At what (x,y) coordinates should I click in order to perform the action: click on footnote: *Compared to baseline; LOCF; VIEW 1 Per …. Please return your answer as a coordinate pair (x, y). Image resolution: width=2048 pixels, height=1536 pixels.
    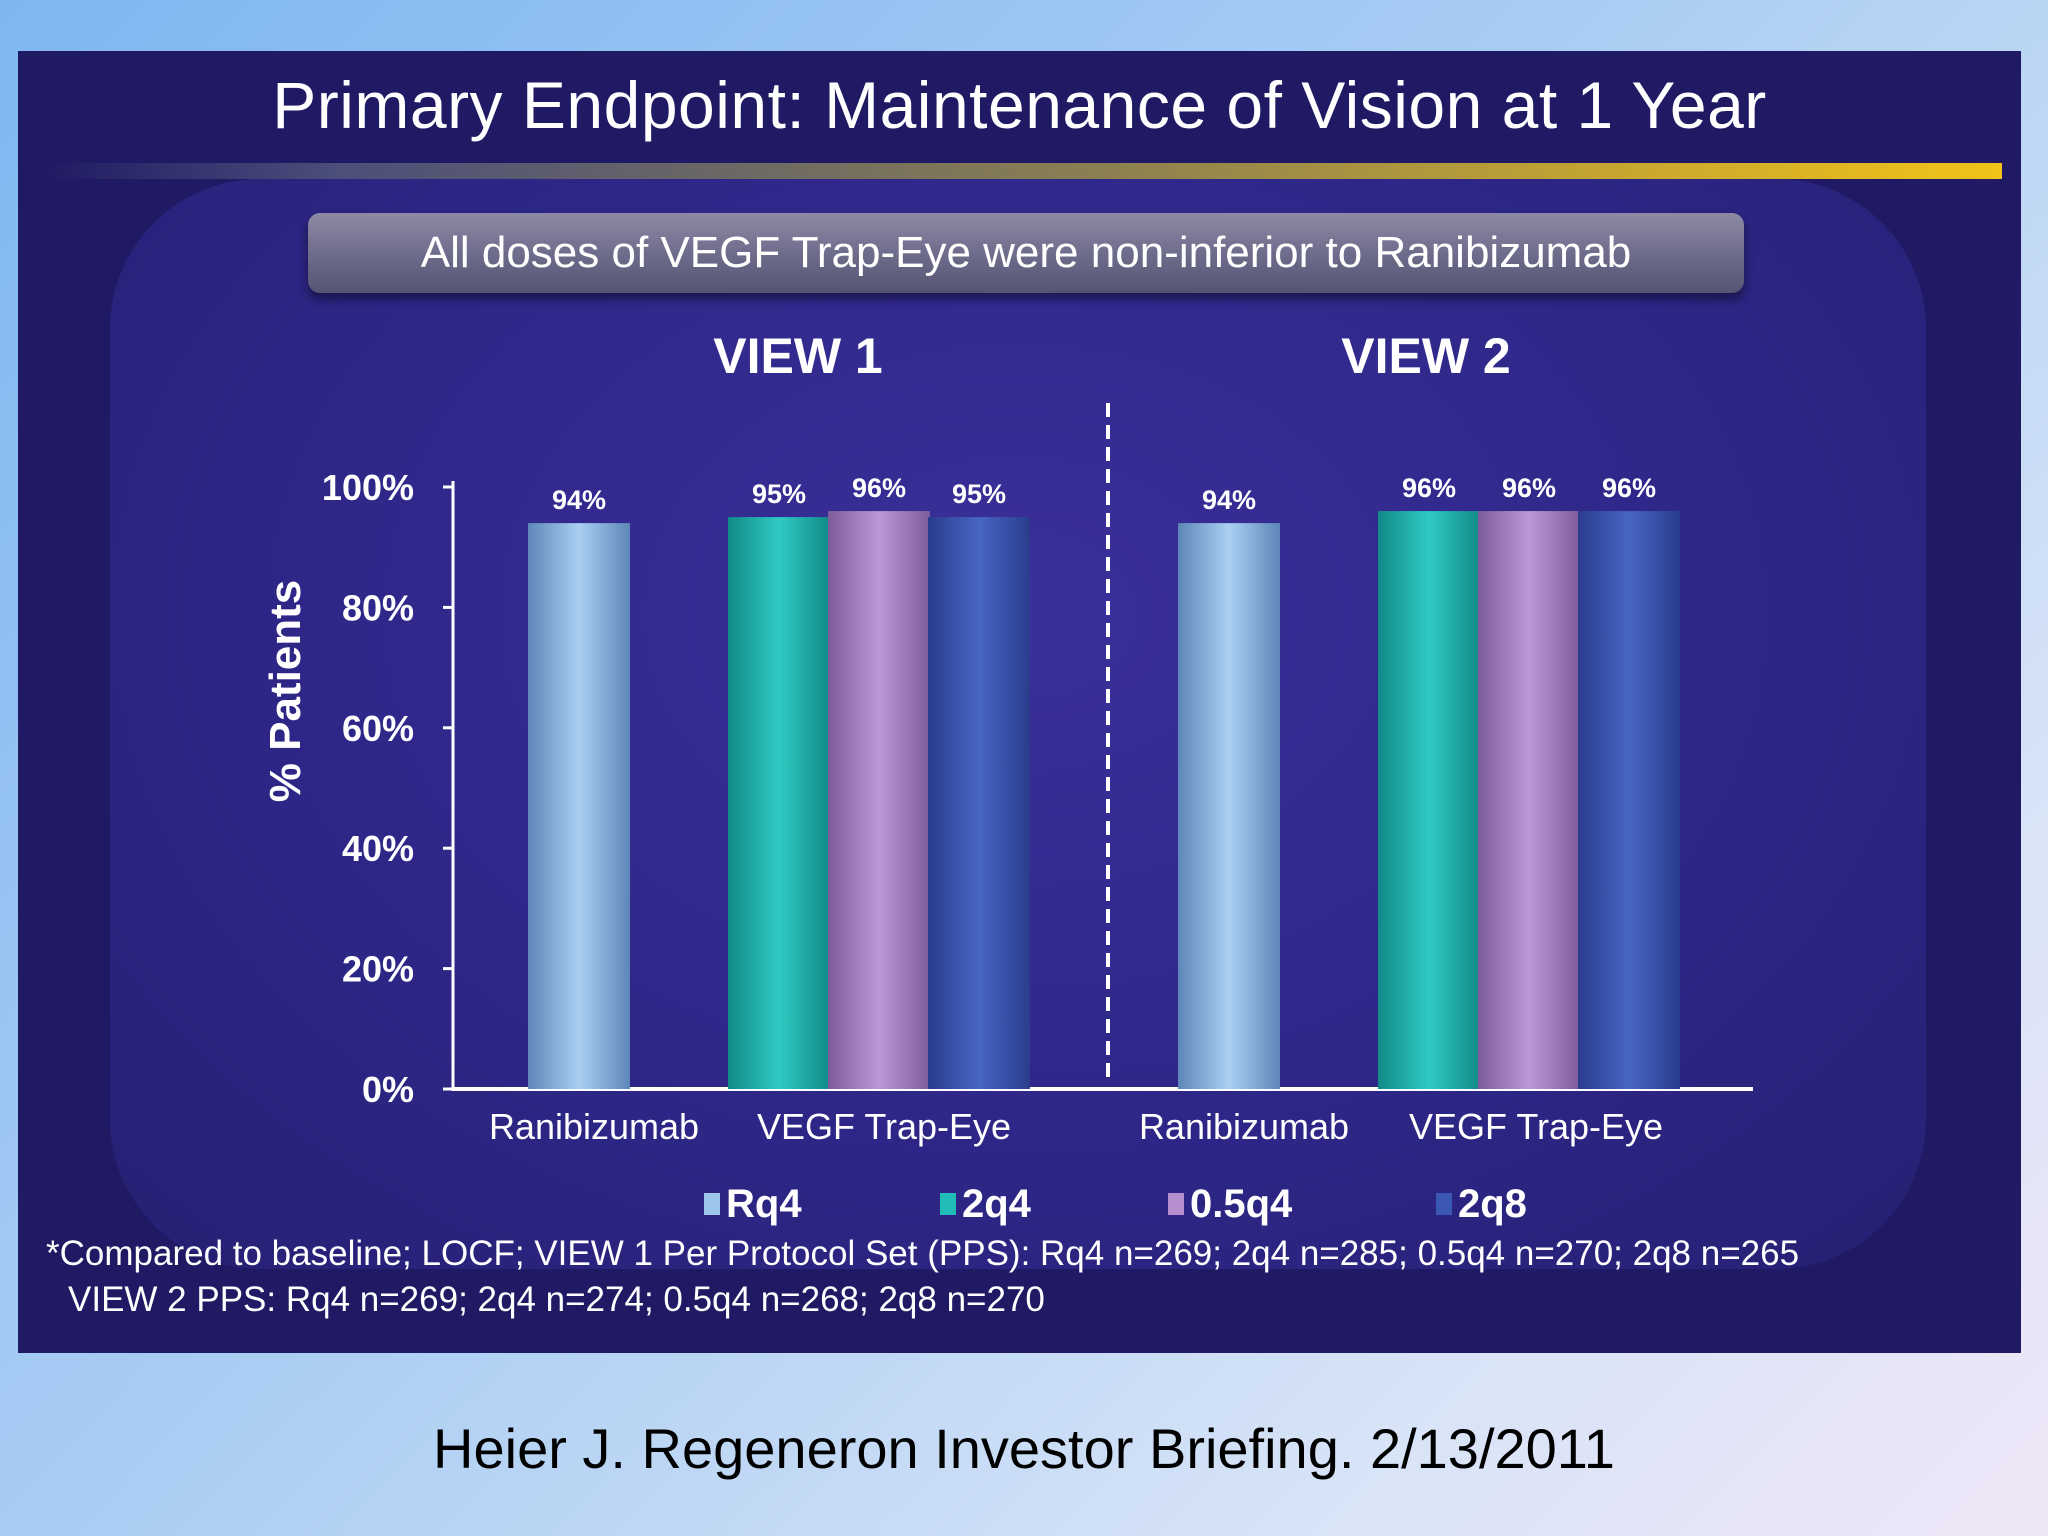
    Looking at the image, I should click on (1026, 1277).